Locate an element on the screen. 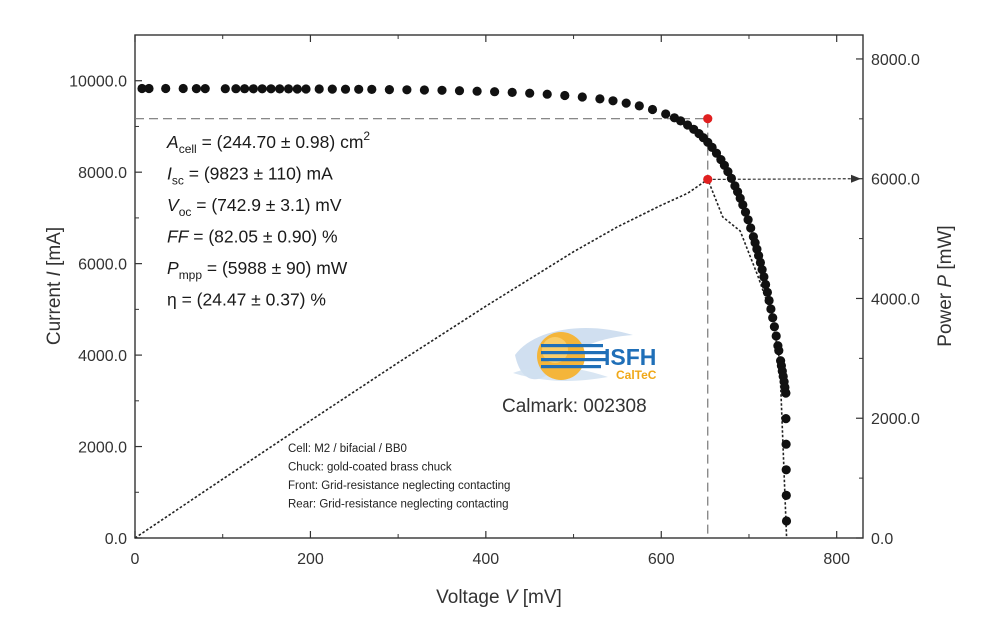  parameter-line: FF = (82.05 ± 0.90) % is located at coordinates (252, 237).